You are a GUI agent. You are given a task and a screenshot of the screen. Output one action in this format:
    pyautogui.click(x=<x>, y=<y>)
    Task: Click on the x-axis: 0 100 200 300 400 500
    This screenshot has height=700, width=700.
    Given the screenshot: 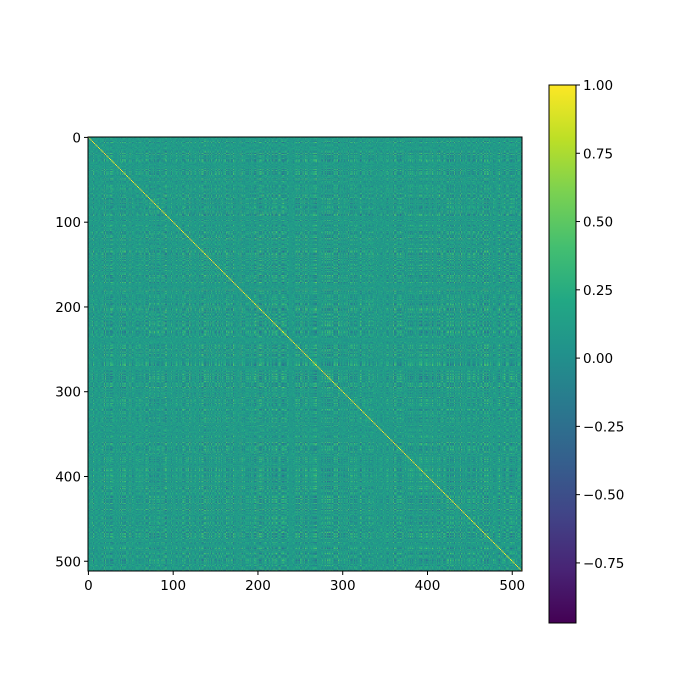 What is the action you would take?
    pyautogui.click(x=304, y=582)
    